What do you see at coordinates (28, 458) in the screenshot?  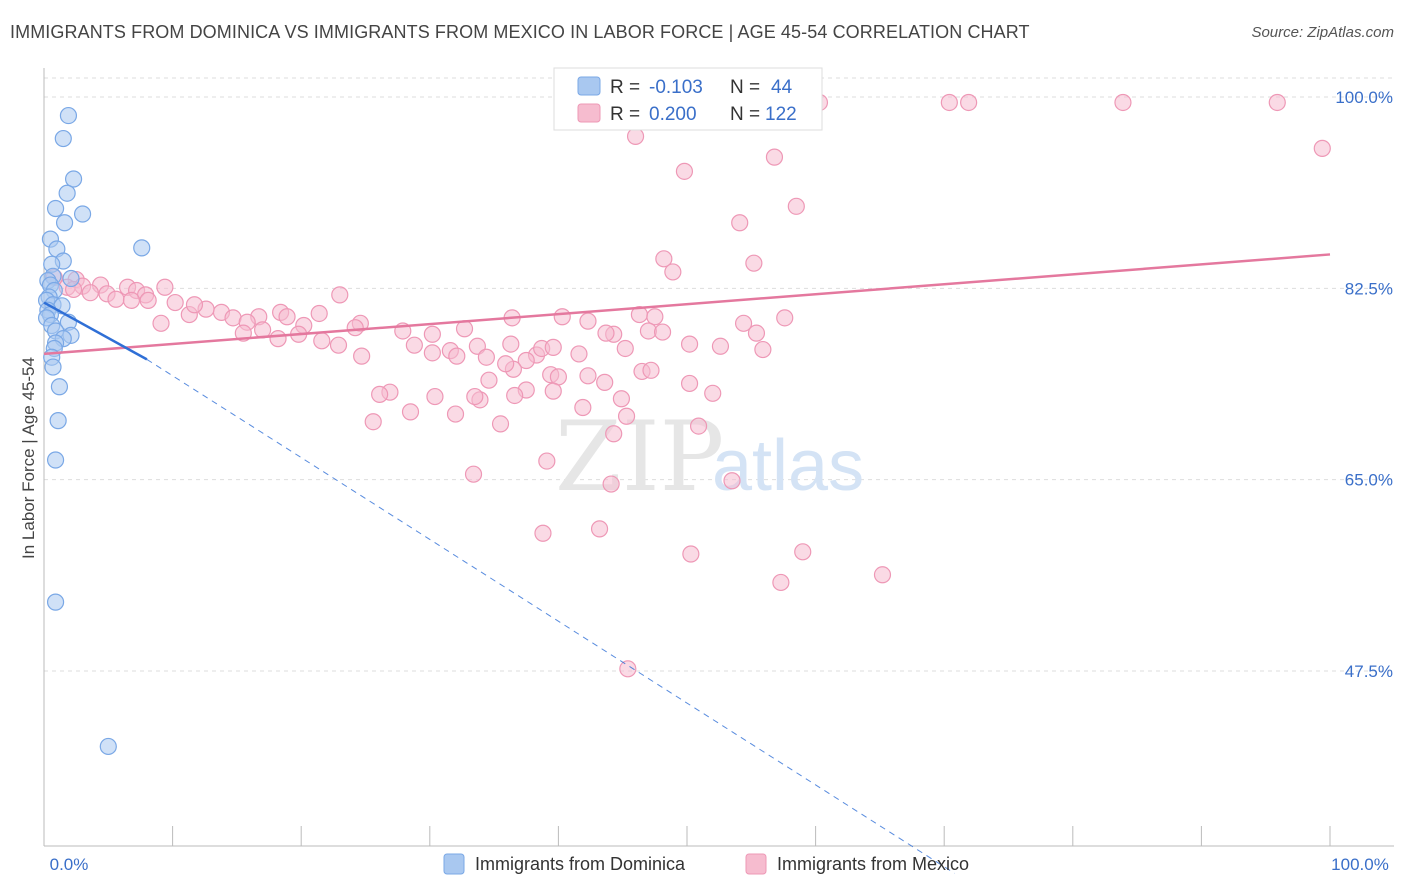 I see `y-axis-label: In Labor Force | Age 45-54` at bounding box center [28, 458].